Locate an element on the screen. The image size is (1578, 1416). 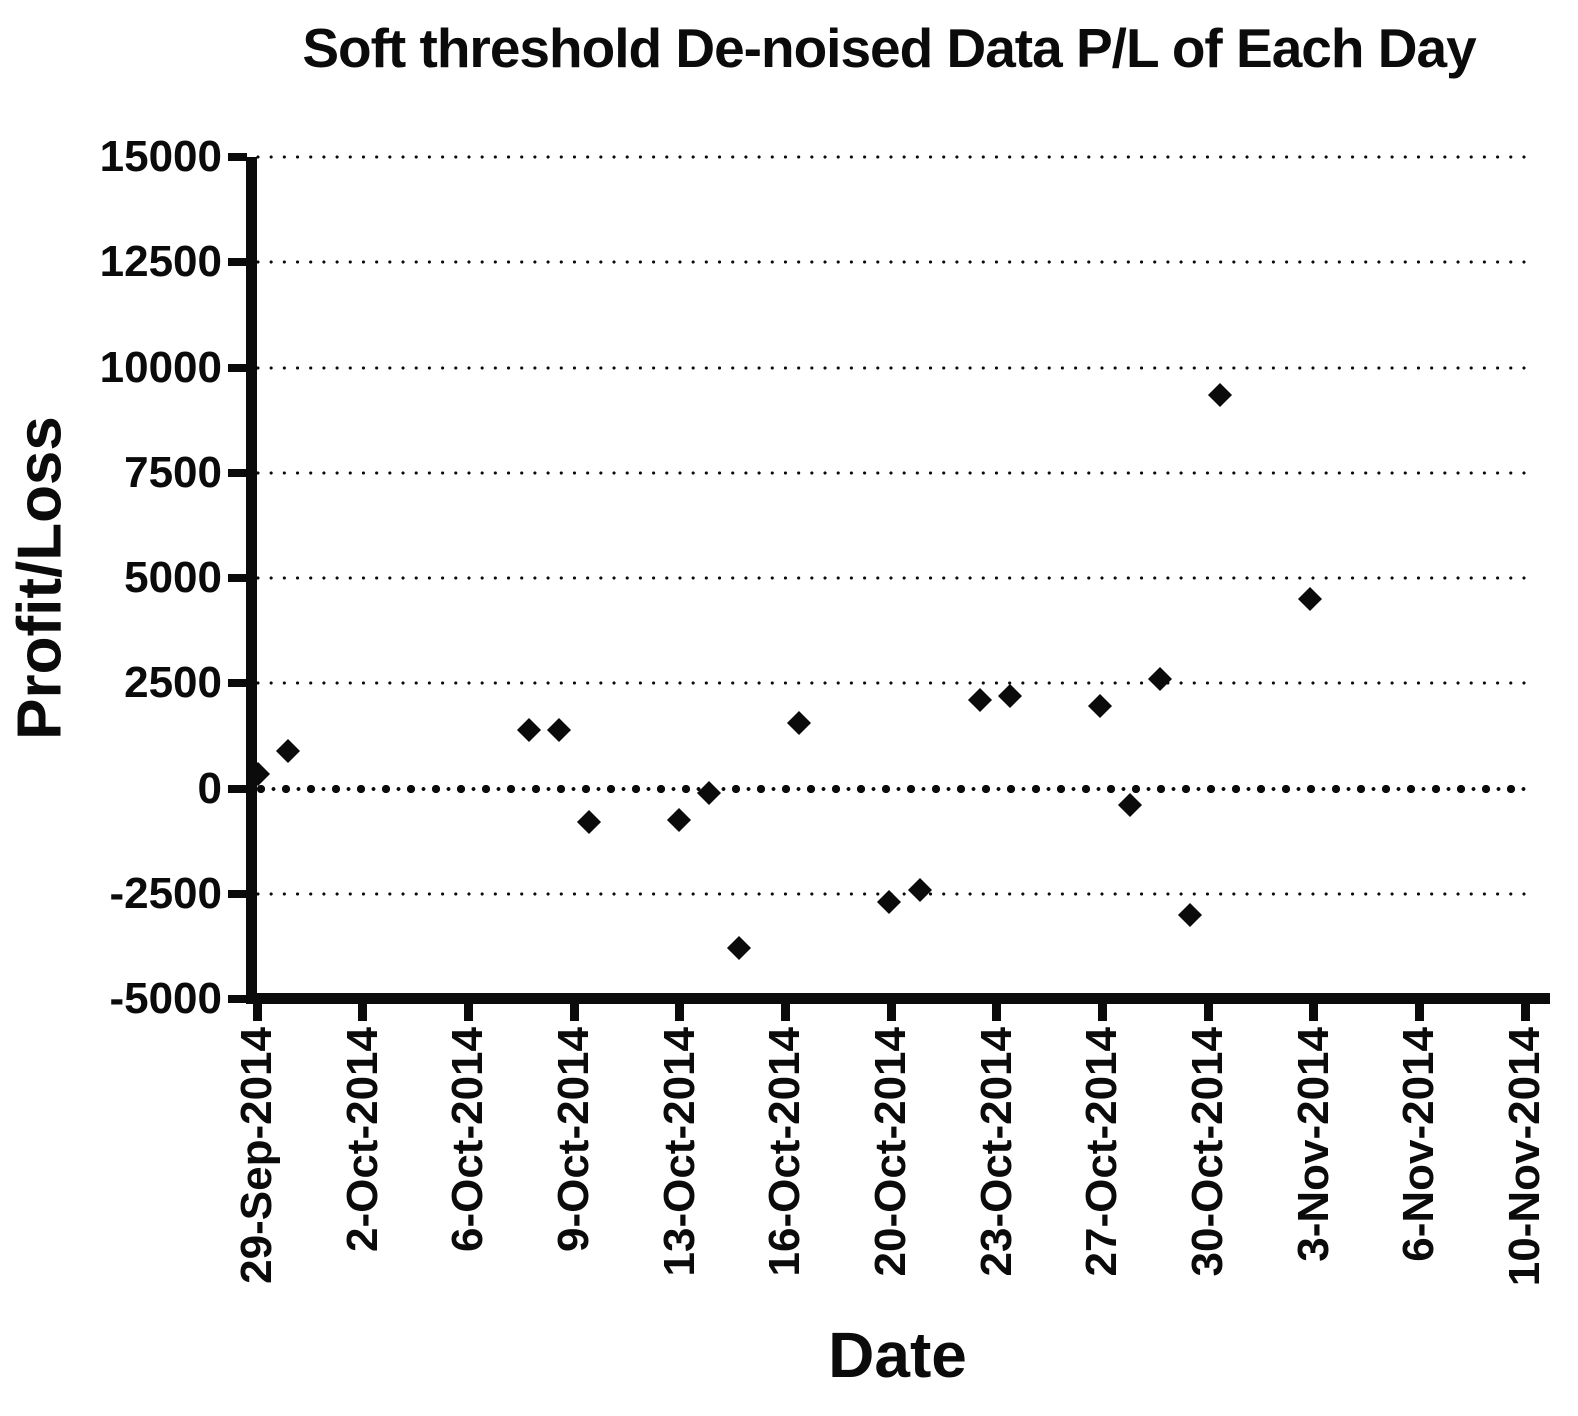
y-axis-line is located at coordinates (251, 580).